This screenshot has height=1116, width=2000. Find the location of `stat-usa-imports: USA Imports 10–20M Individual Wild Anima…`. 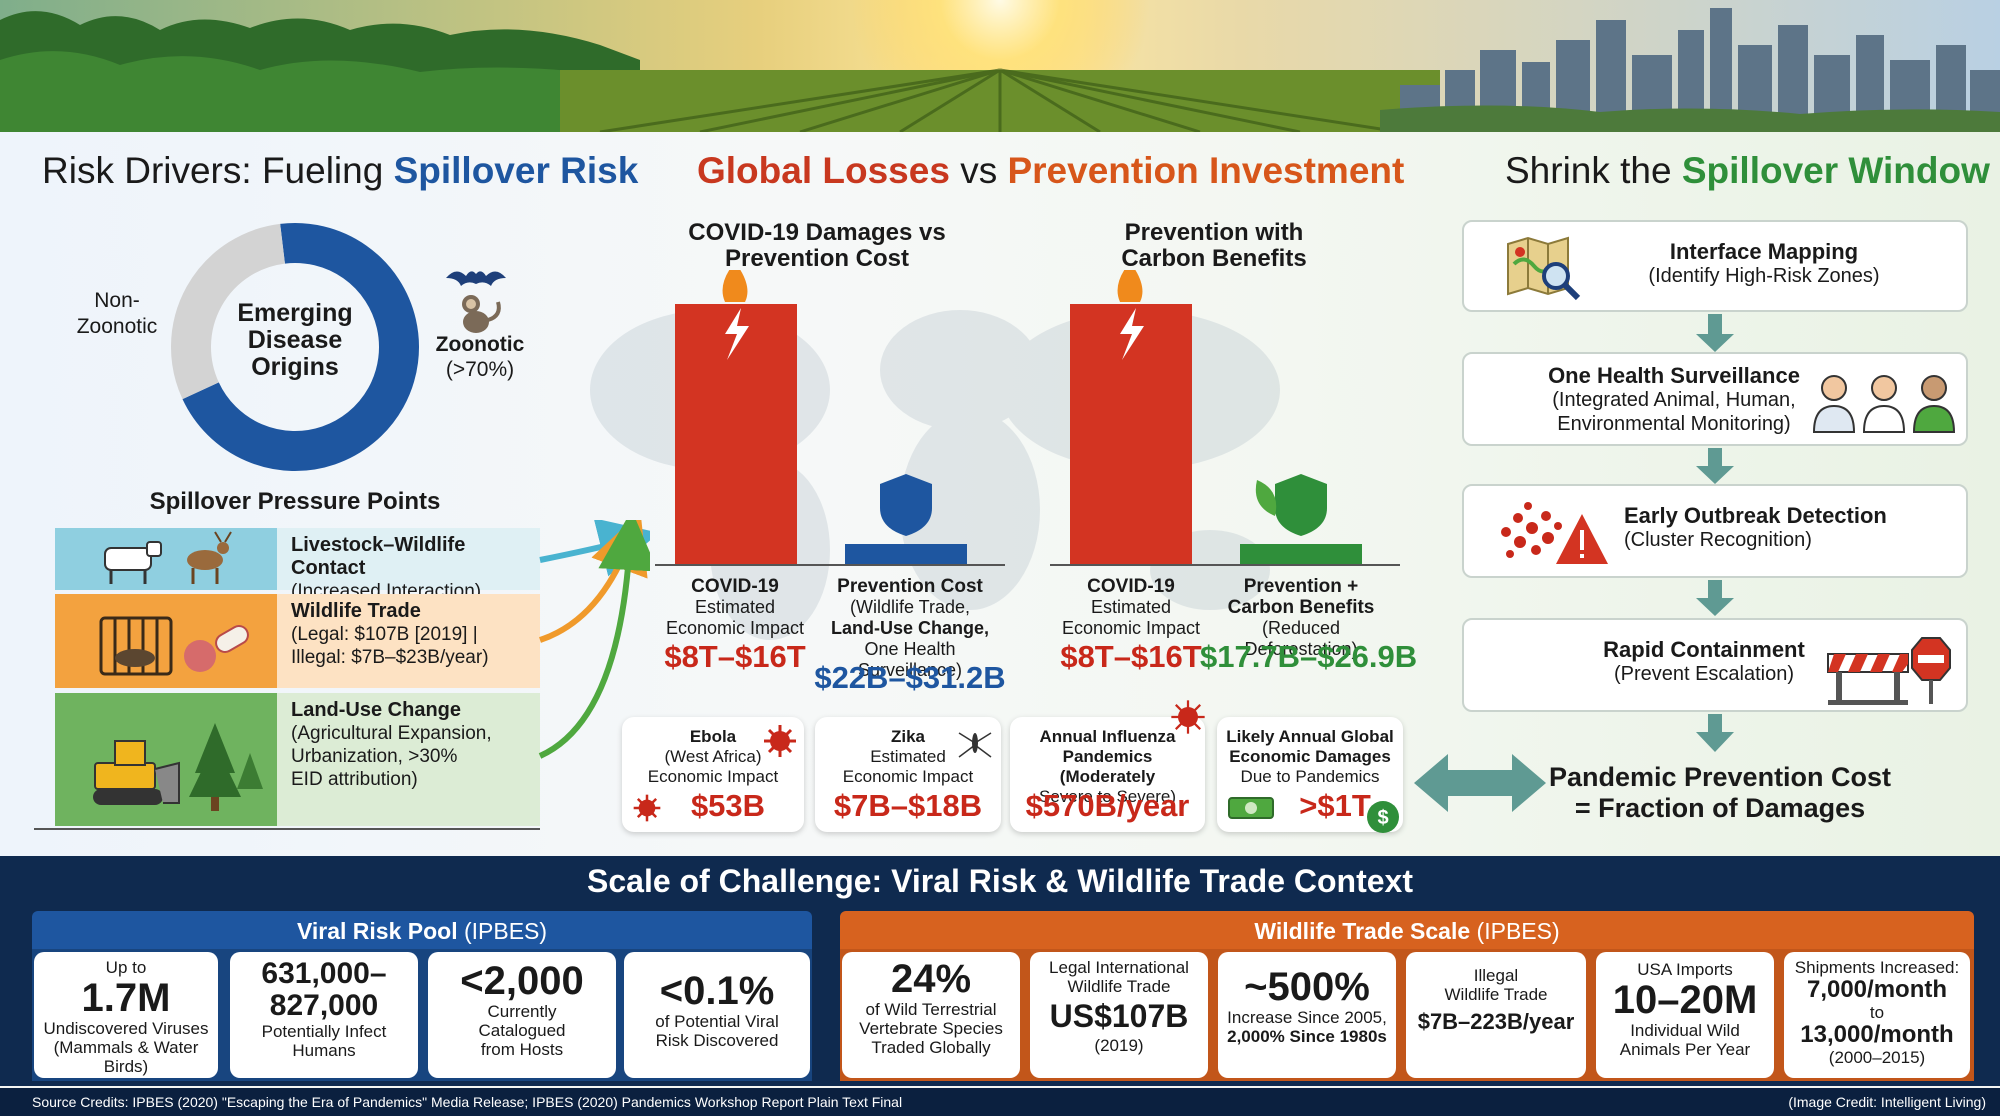

stat-usa-imports: USA Imports 10–20M Individual Wild Anima… is located at coordinates (1685, 1015).